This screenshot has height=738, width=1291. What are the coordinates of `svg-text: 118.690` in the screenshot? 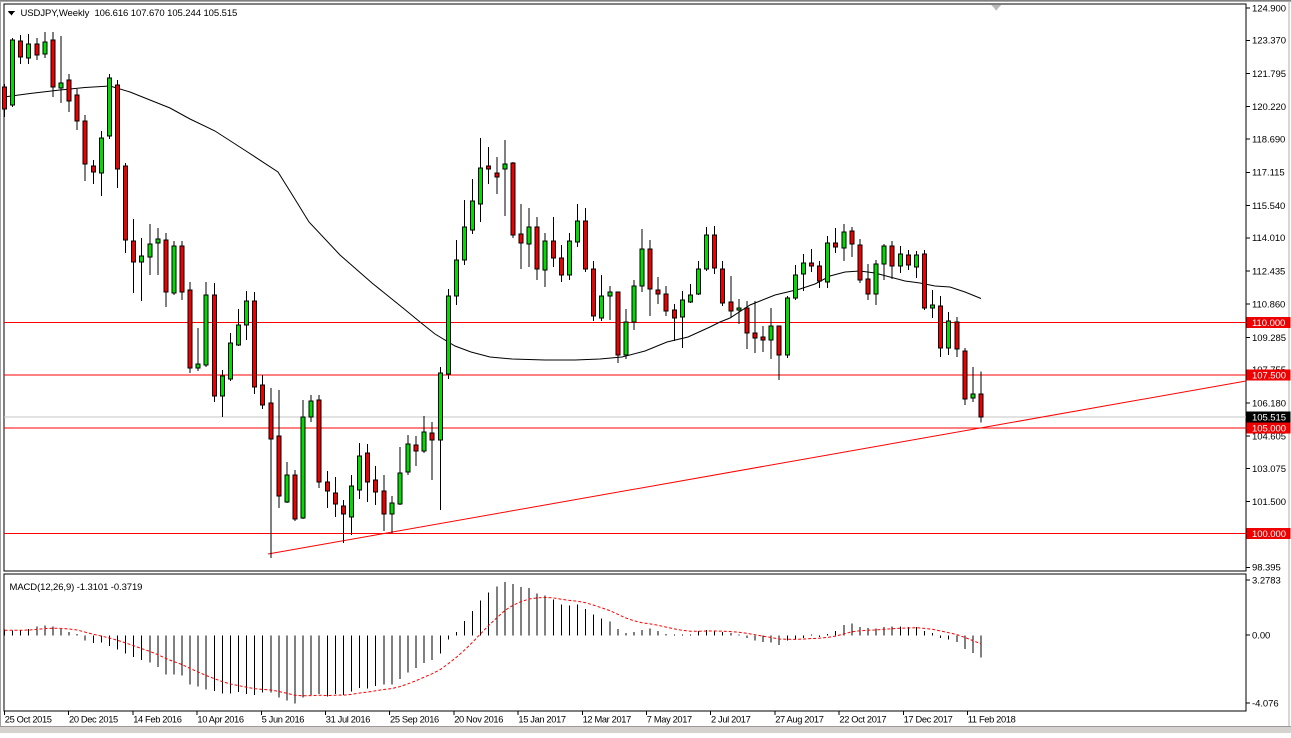 It's located at (1268, 139).